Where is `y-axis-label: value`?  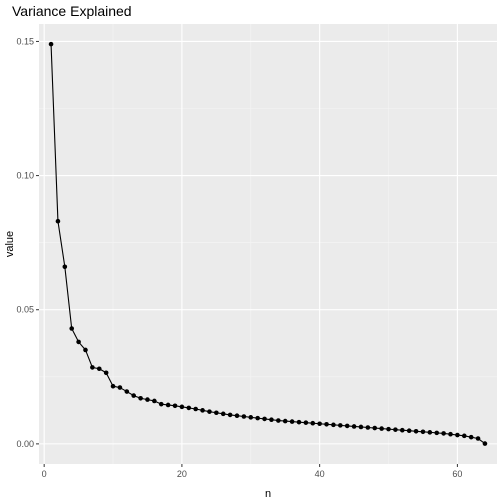 y-axis-label: value is located at coordinates (10, 244).